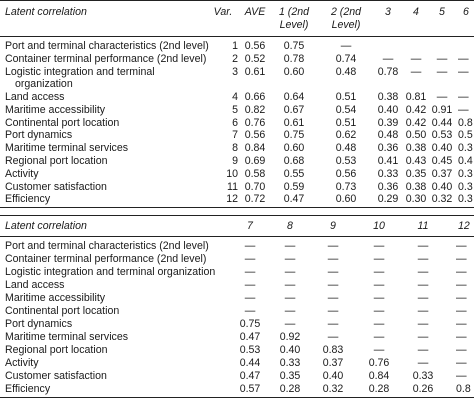 This screenshot has height=402, width=474. What do you see at coordinates (80, 72) in the screenshot?
I see `row-label: Logistic integration and terminal` at bounding box center [80, 72].